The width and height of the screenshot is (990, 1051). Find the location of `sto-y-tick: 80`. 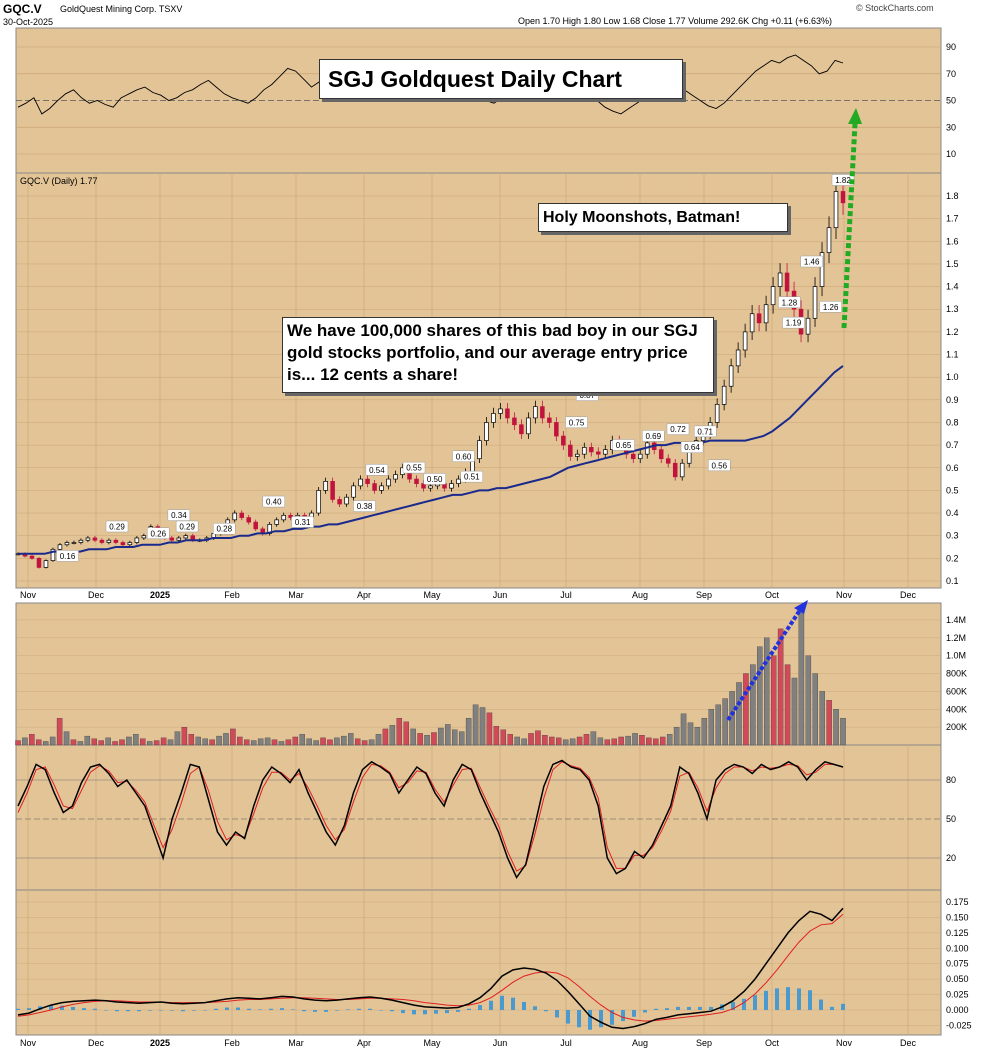

sto-y-tick: 80 is located at coordinates (951, 780).